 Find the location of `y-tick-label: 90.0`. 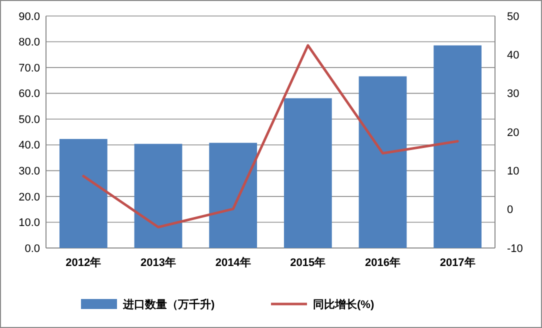

y-tick-label: 90.0 is located at coordinates (29, 16).